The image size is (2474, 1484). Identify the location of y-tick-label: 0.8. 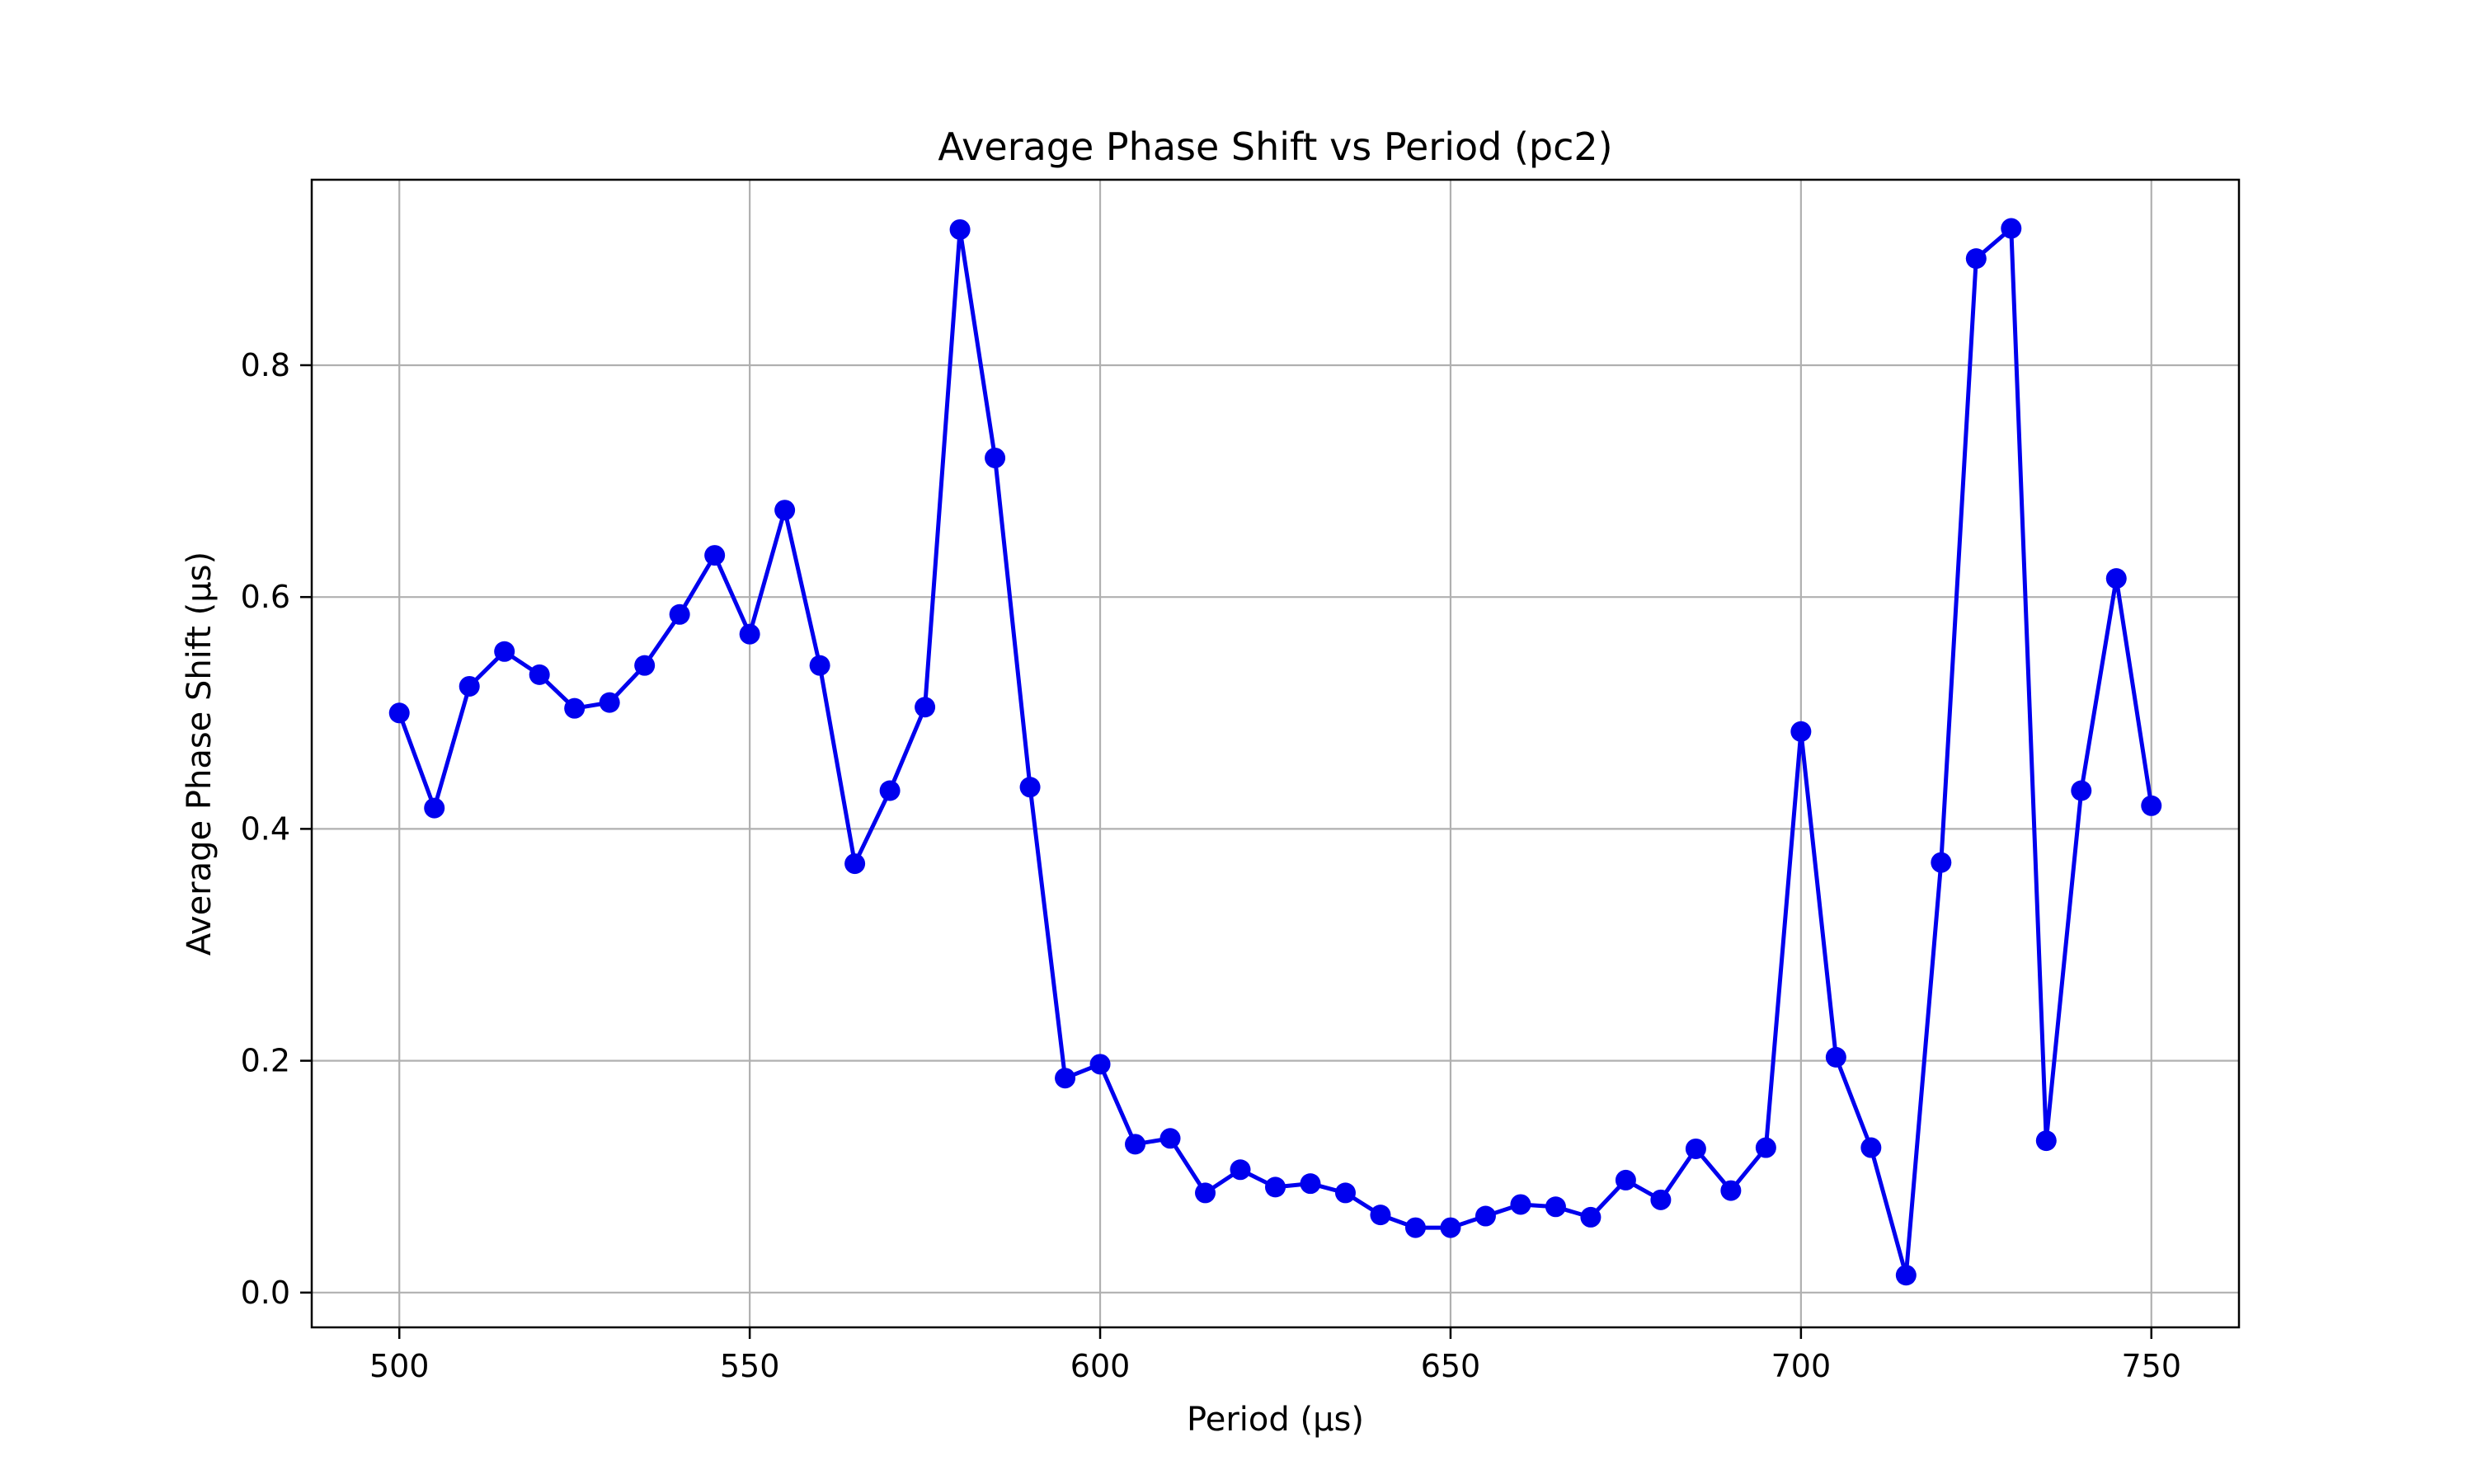
(265, 365).